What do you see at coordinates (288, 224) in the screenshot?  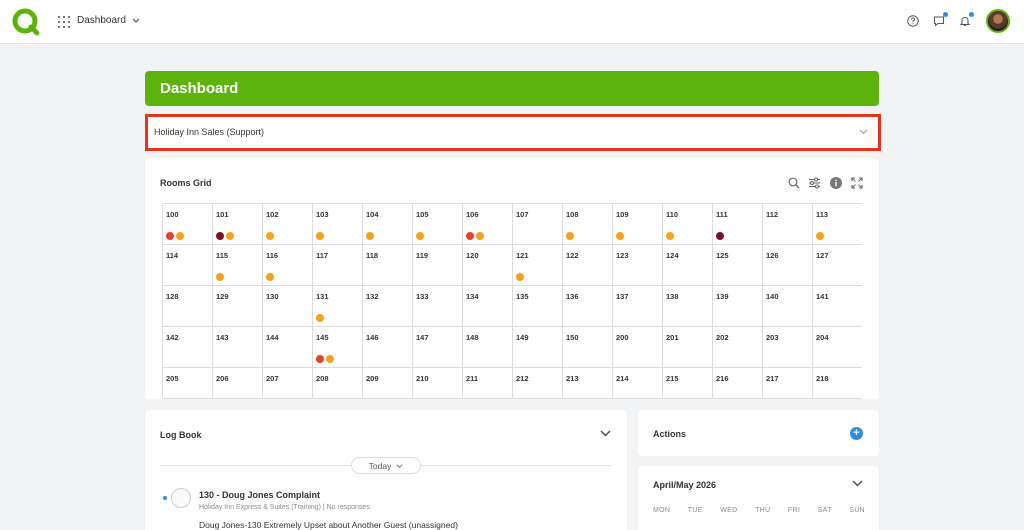 I see `room-cell: 102` at bounding box center [288, 224].